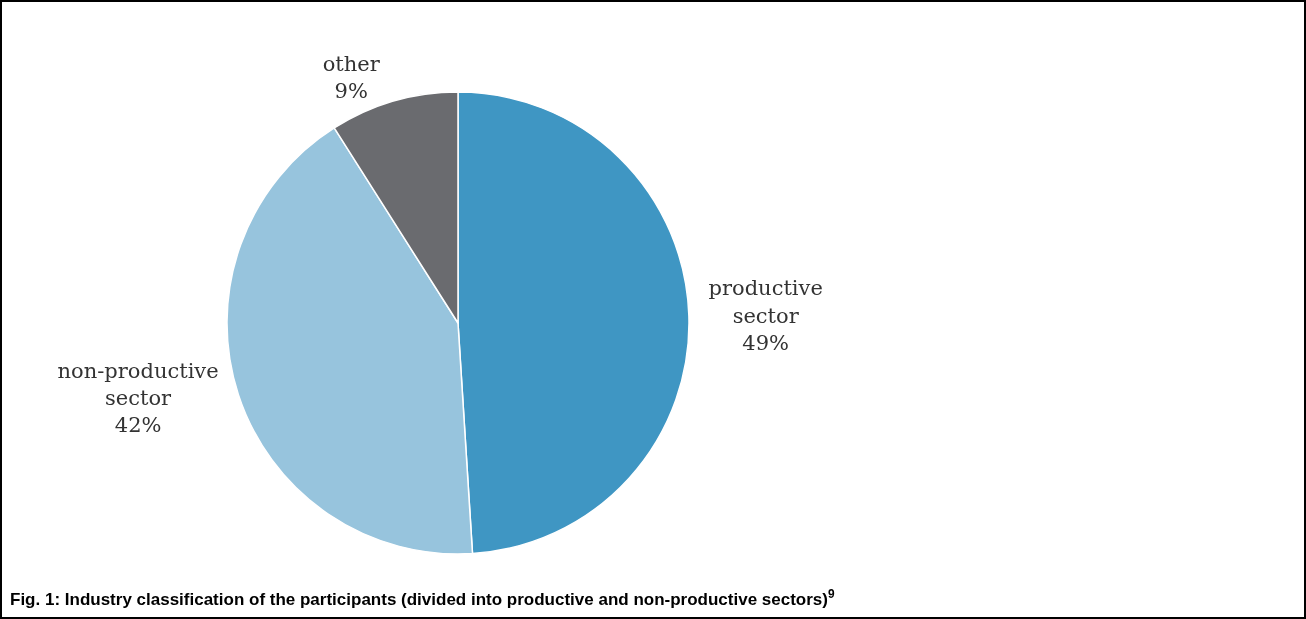 The image size is (1306, 619). What do you see at coordinates (138, 384) in the screenshot?
I see `slice-label: non-productive sector` at bounding box center [138, 384].